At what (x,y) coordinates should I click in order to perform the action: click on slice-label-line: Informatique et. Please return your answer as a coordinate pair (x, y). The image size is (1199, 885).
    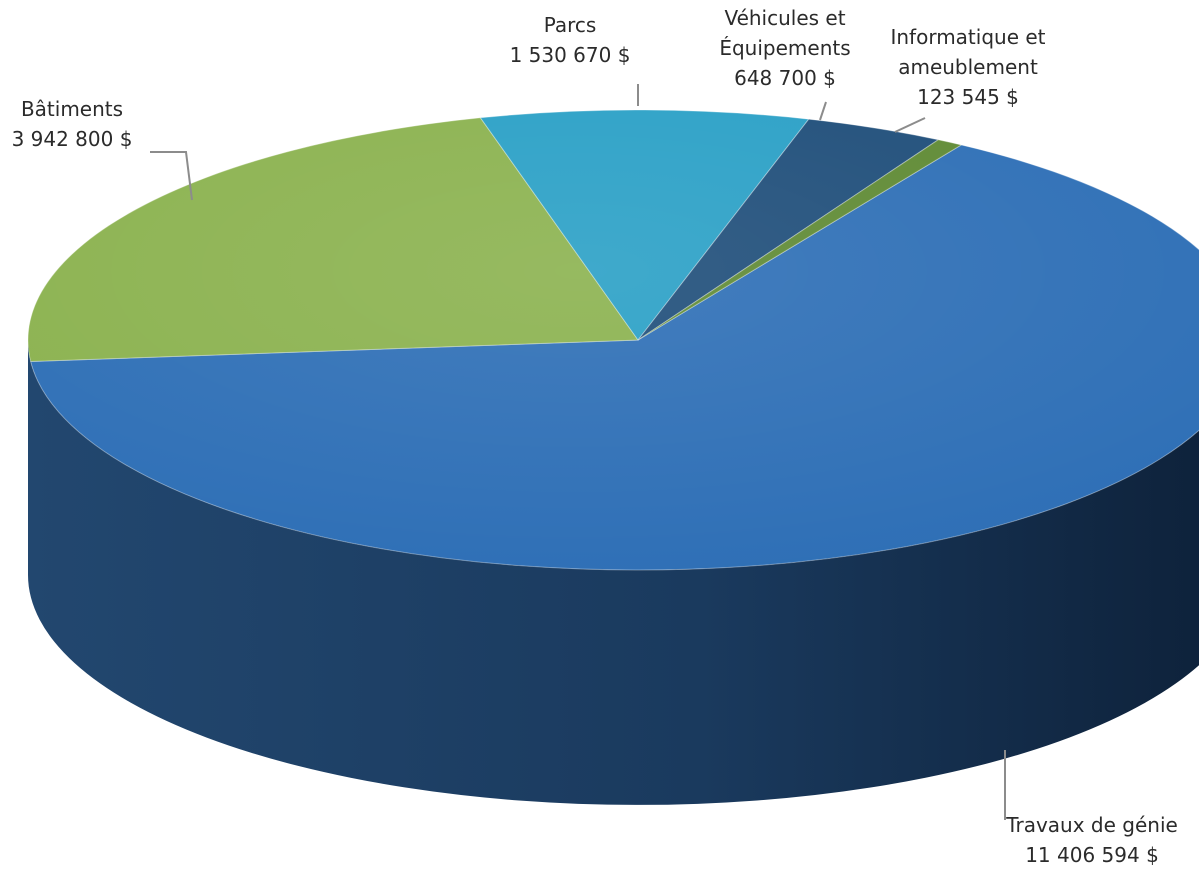
    Looking at the image, I should click on (967, 37).